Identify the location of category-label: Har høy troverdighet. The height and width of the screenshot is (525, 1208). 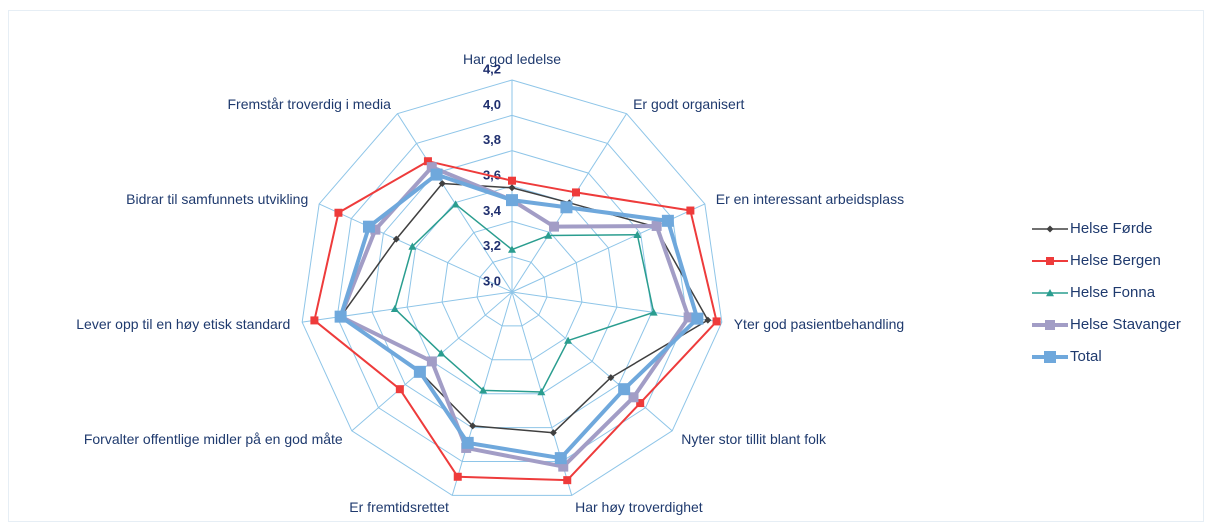
(639, 506).